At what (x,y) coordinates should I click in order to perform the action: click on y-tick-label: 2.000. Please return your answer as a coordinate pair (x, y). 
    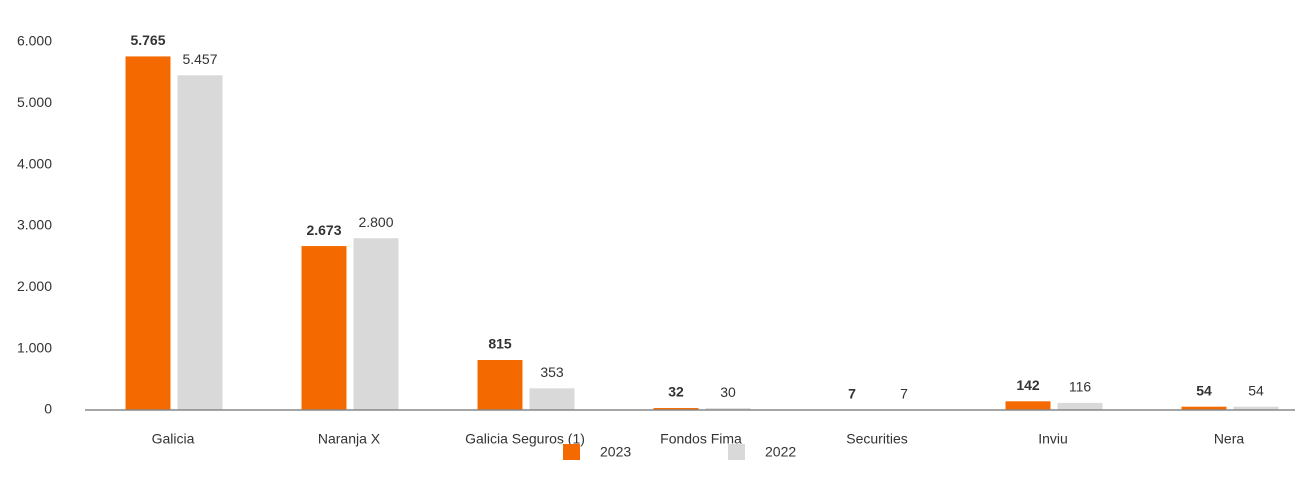
    Looking at the image, I should click on (34, 286).